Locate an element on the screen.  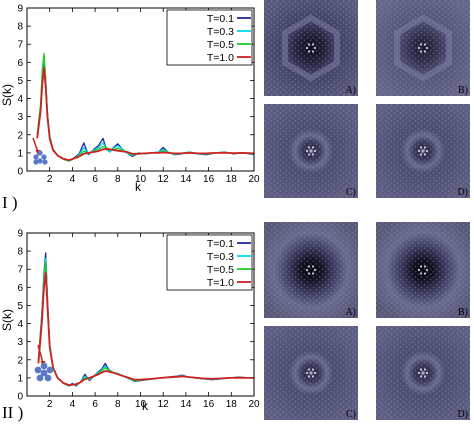
x-tick-label: 20 is located at coordinates (254, 404).